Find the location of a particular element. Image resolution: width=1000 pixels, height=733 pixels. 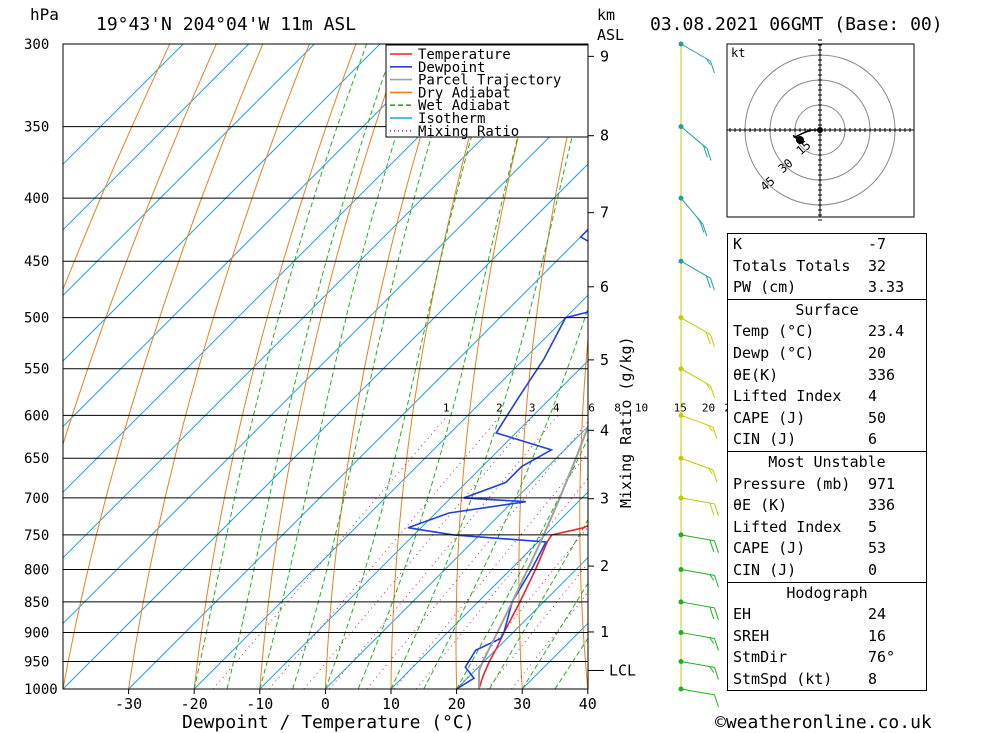

hodograph-storm-dot is located at coordinates (800, 140).